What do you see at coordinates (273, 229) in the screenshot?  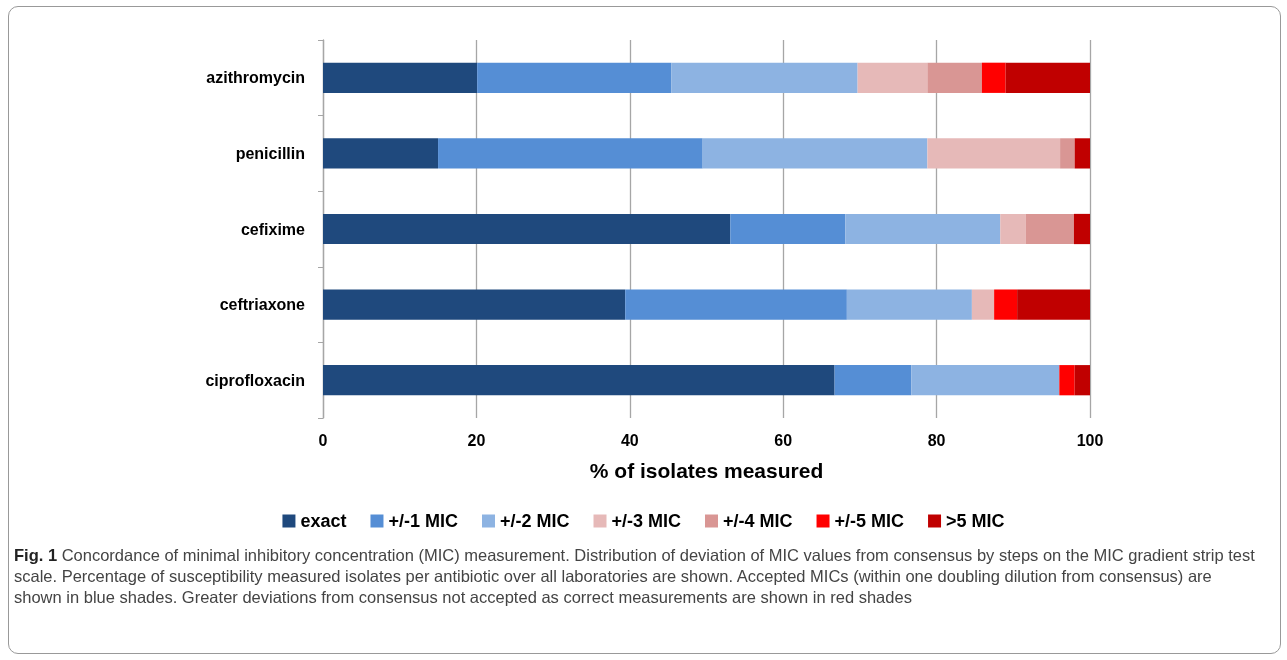 I see `y-tick-label: cefixime` at bounding box center [273, 229].